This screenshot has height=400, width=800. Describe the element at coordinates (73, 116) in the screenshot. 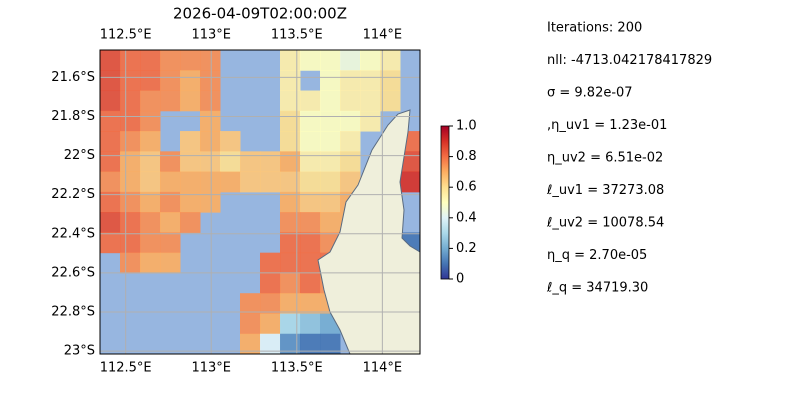

I see `y-tick-label: 21.8°S` at that location.